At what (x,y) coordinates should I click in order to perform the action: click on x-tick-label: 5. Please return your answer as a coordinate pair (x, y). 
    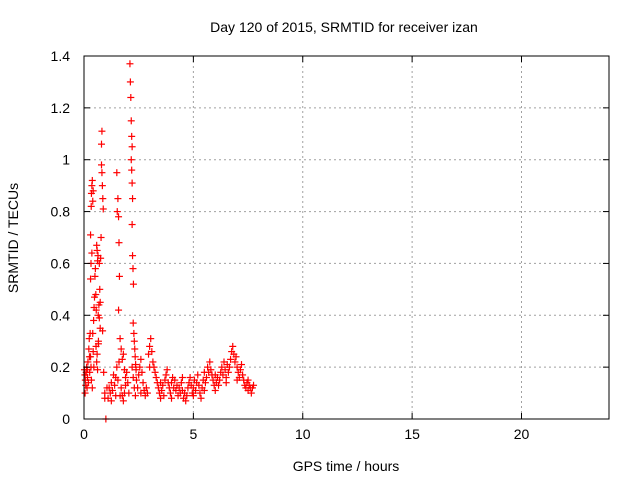
    Looking at the image, I should click on (193, 434).